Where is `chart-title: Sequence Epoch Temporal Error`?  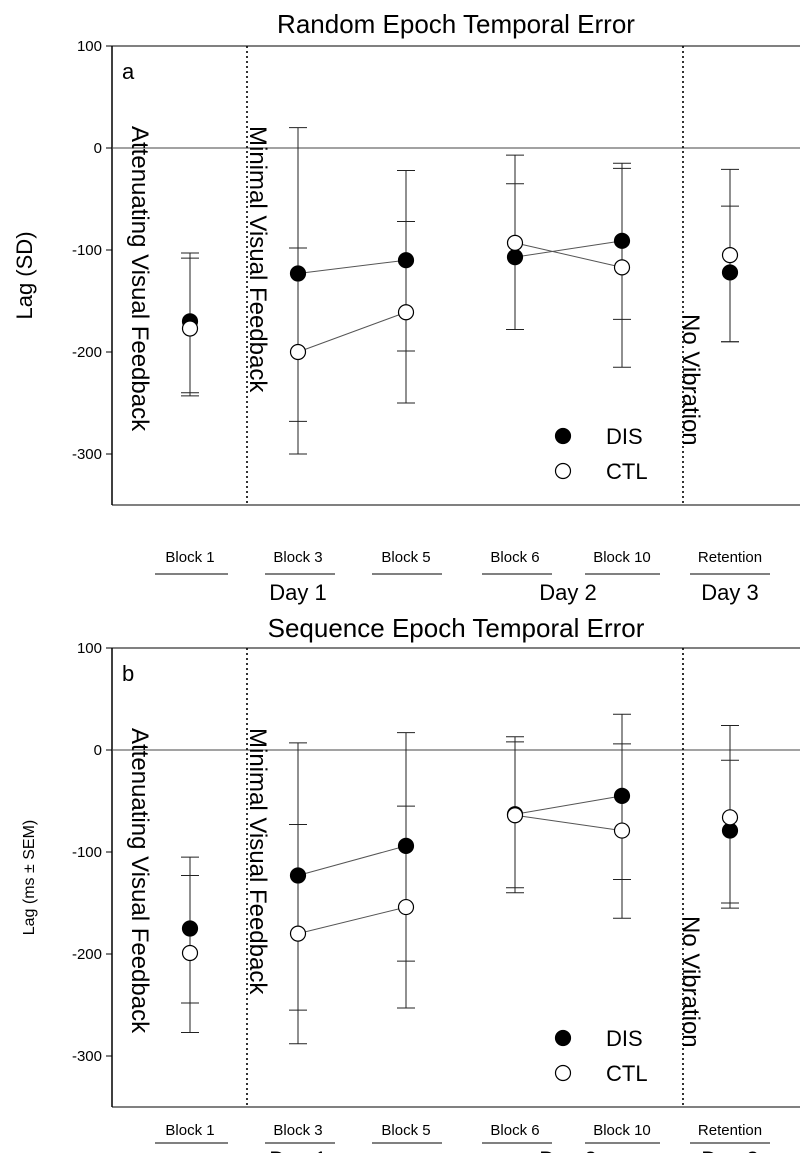 chart-title: Sequence Epoch Temporal Error is located at coordinates (456, 628).